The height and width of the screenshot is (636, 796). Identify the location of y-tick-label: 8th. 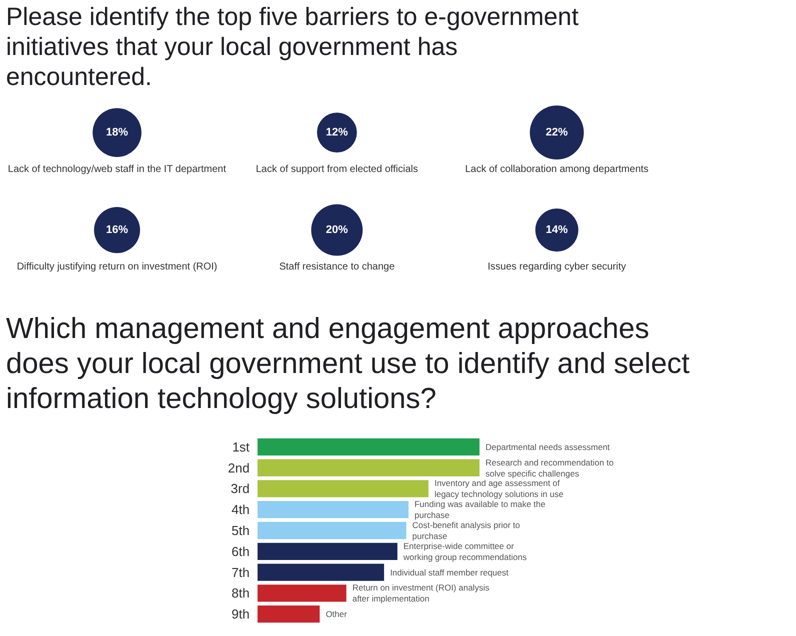
(240, 593).